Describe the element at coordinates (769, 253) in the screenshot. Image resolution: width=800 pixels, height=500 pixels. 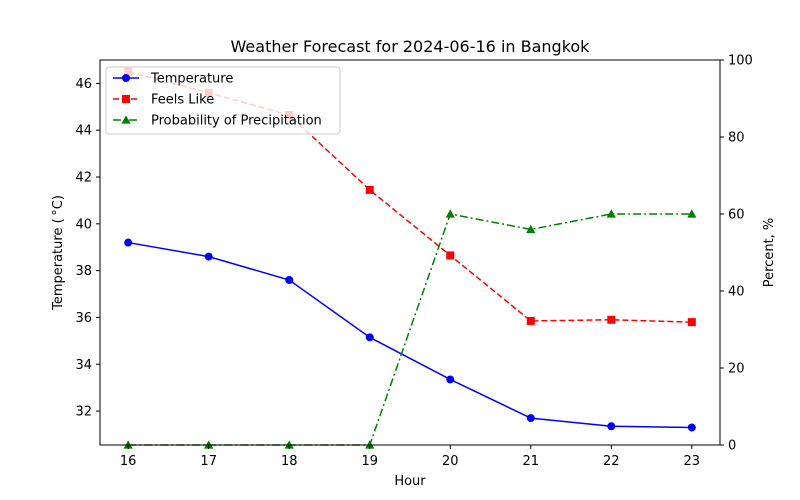
I see `y-axis-right-label: Percent, %` at that location.